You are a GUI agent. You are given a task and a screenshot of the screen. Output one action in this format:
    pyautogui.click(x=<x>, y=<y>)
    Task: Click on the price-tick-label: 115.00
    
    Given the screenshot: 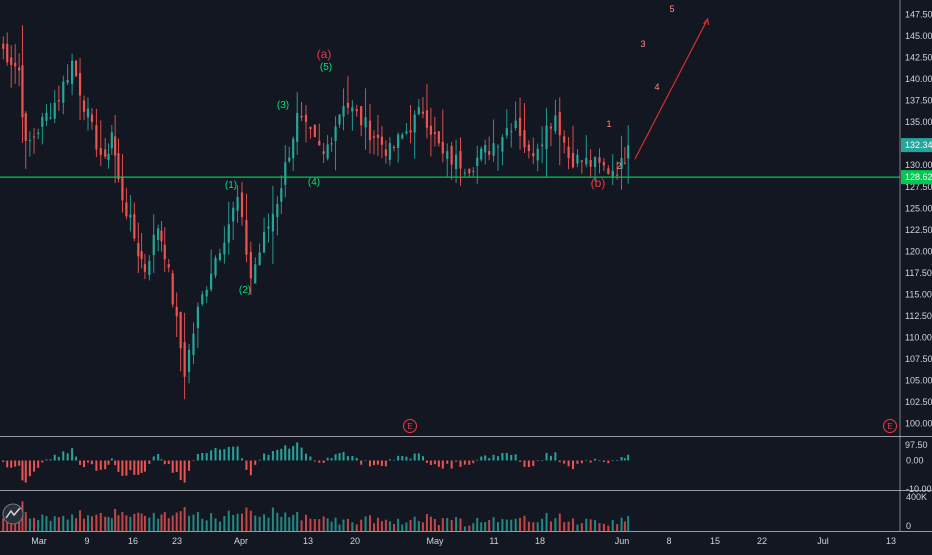 What is the action you would take?
    pyautogui.click(x=918, y=294)
    